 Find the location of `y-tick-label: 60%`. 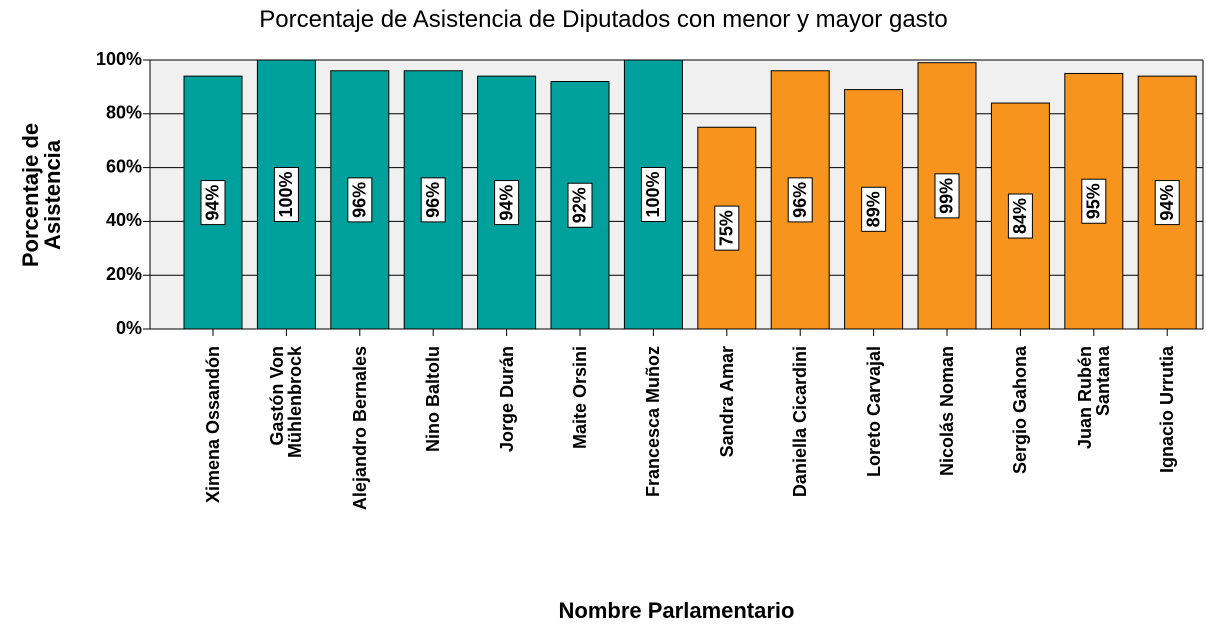

y-tick-label: 60% is located at coordinates (124, 166).